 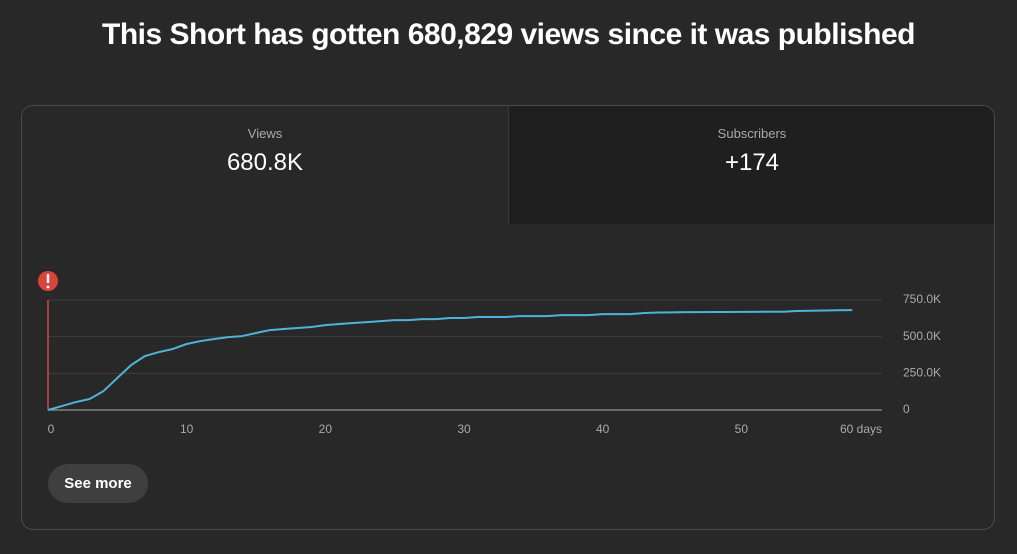 I want to click on tab-value: 680.8K, so click(x=265, y=162).